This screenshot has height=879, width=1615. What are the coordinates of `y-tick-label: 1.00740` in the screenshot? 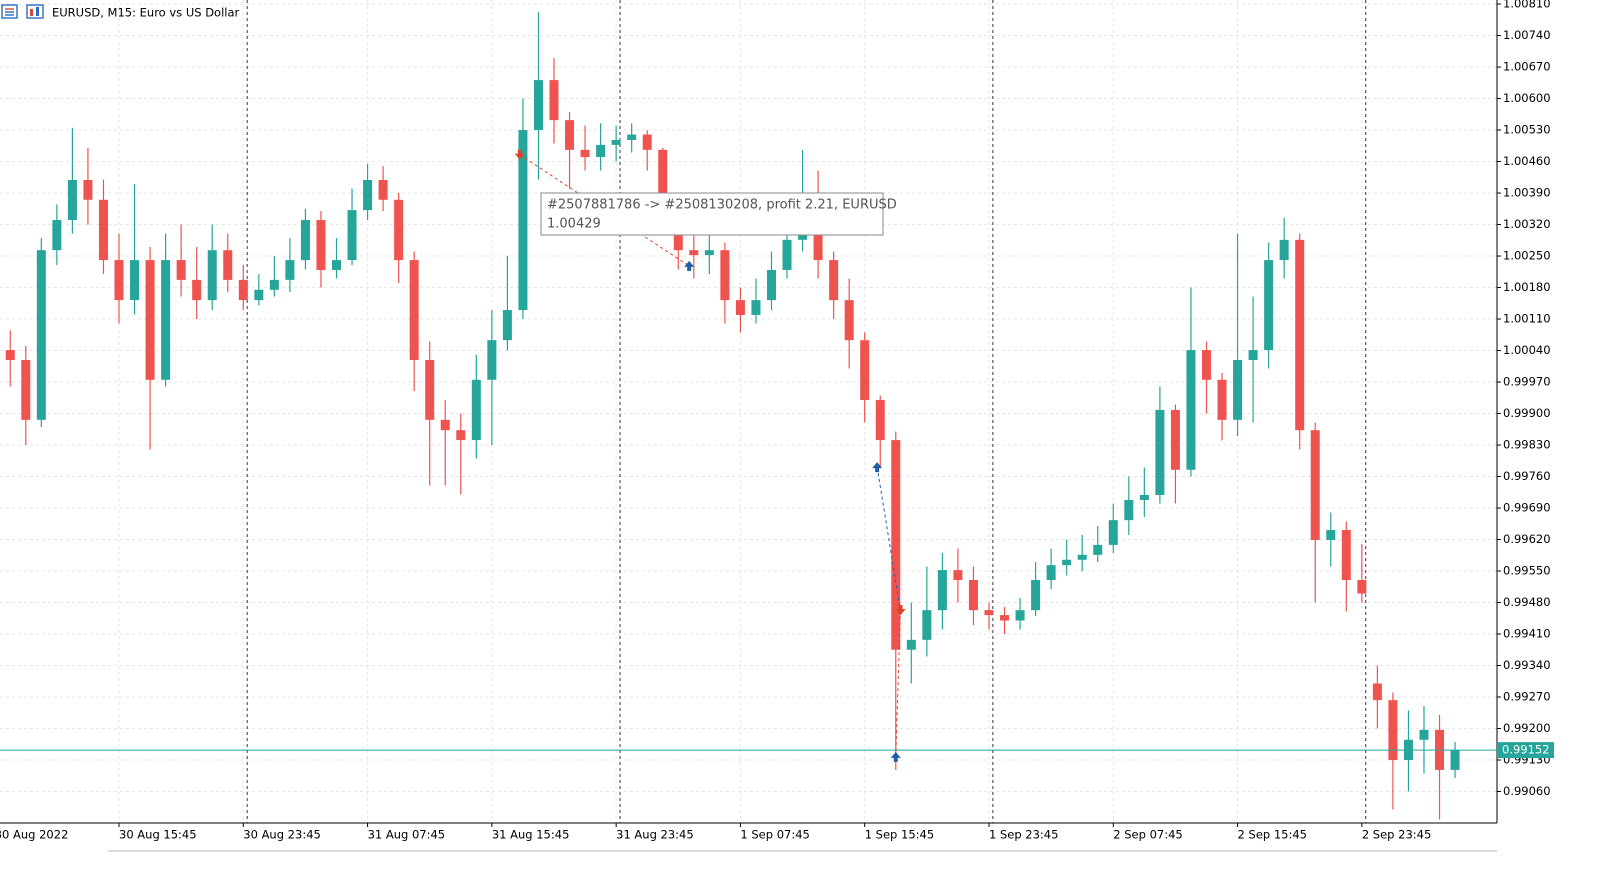 It's located at (1527, 35).